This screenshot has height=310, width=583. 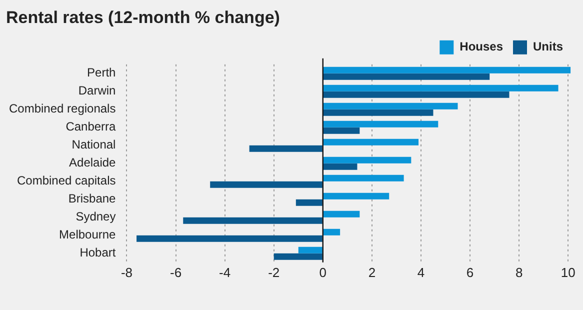 I want to click on y-tick-label: National, so click(x=94, y=145).